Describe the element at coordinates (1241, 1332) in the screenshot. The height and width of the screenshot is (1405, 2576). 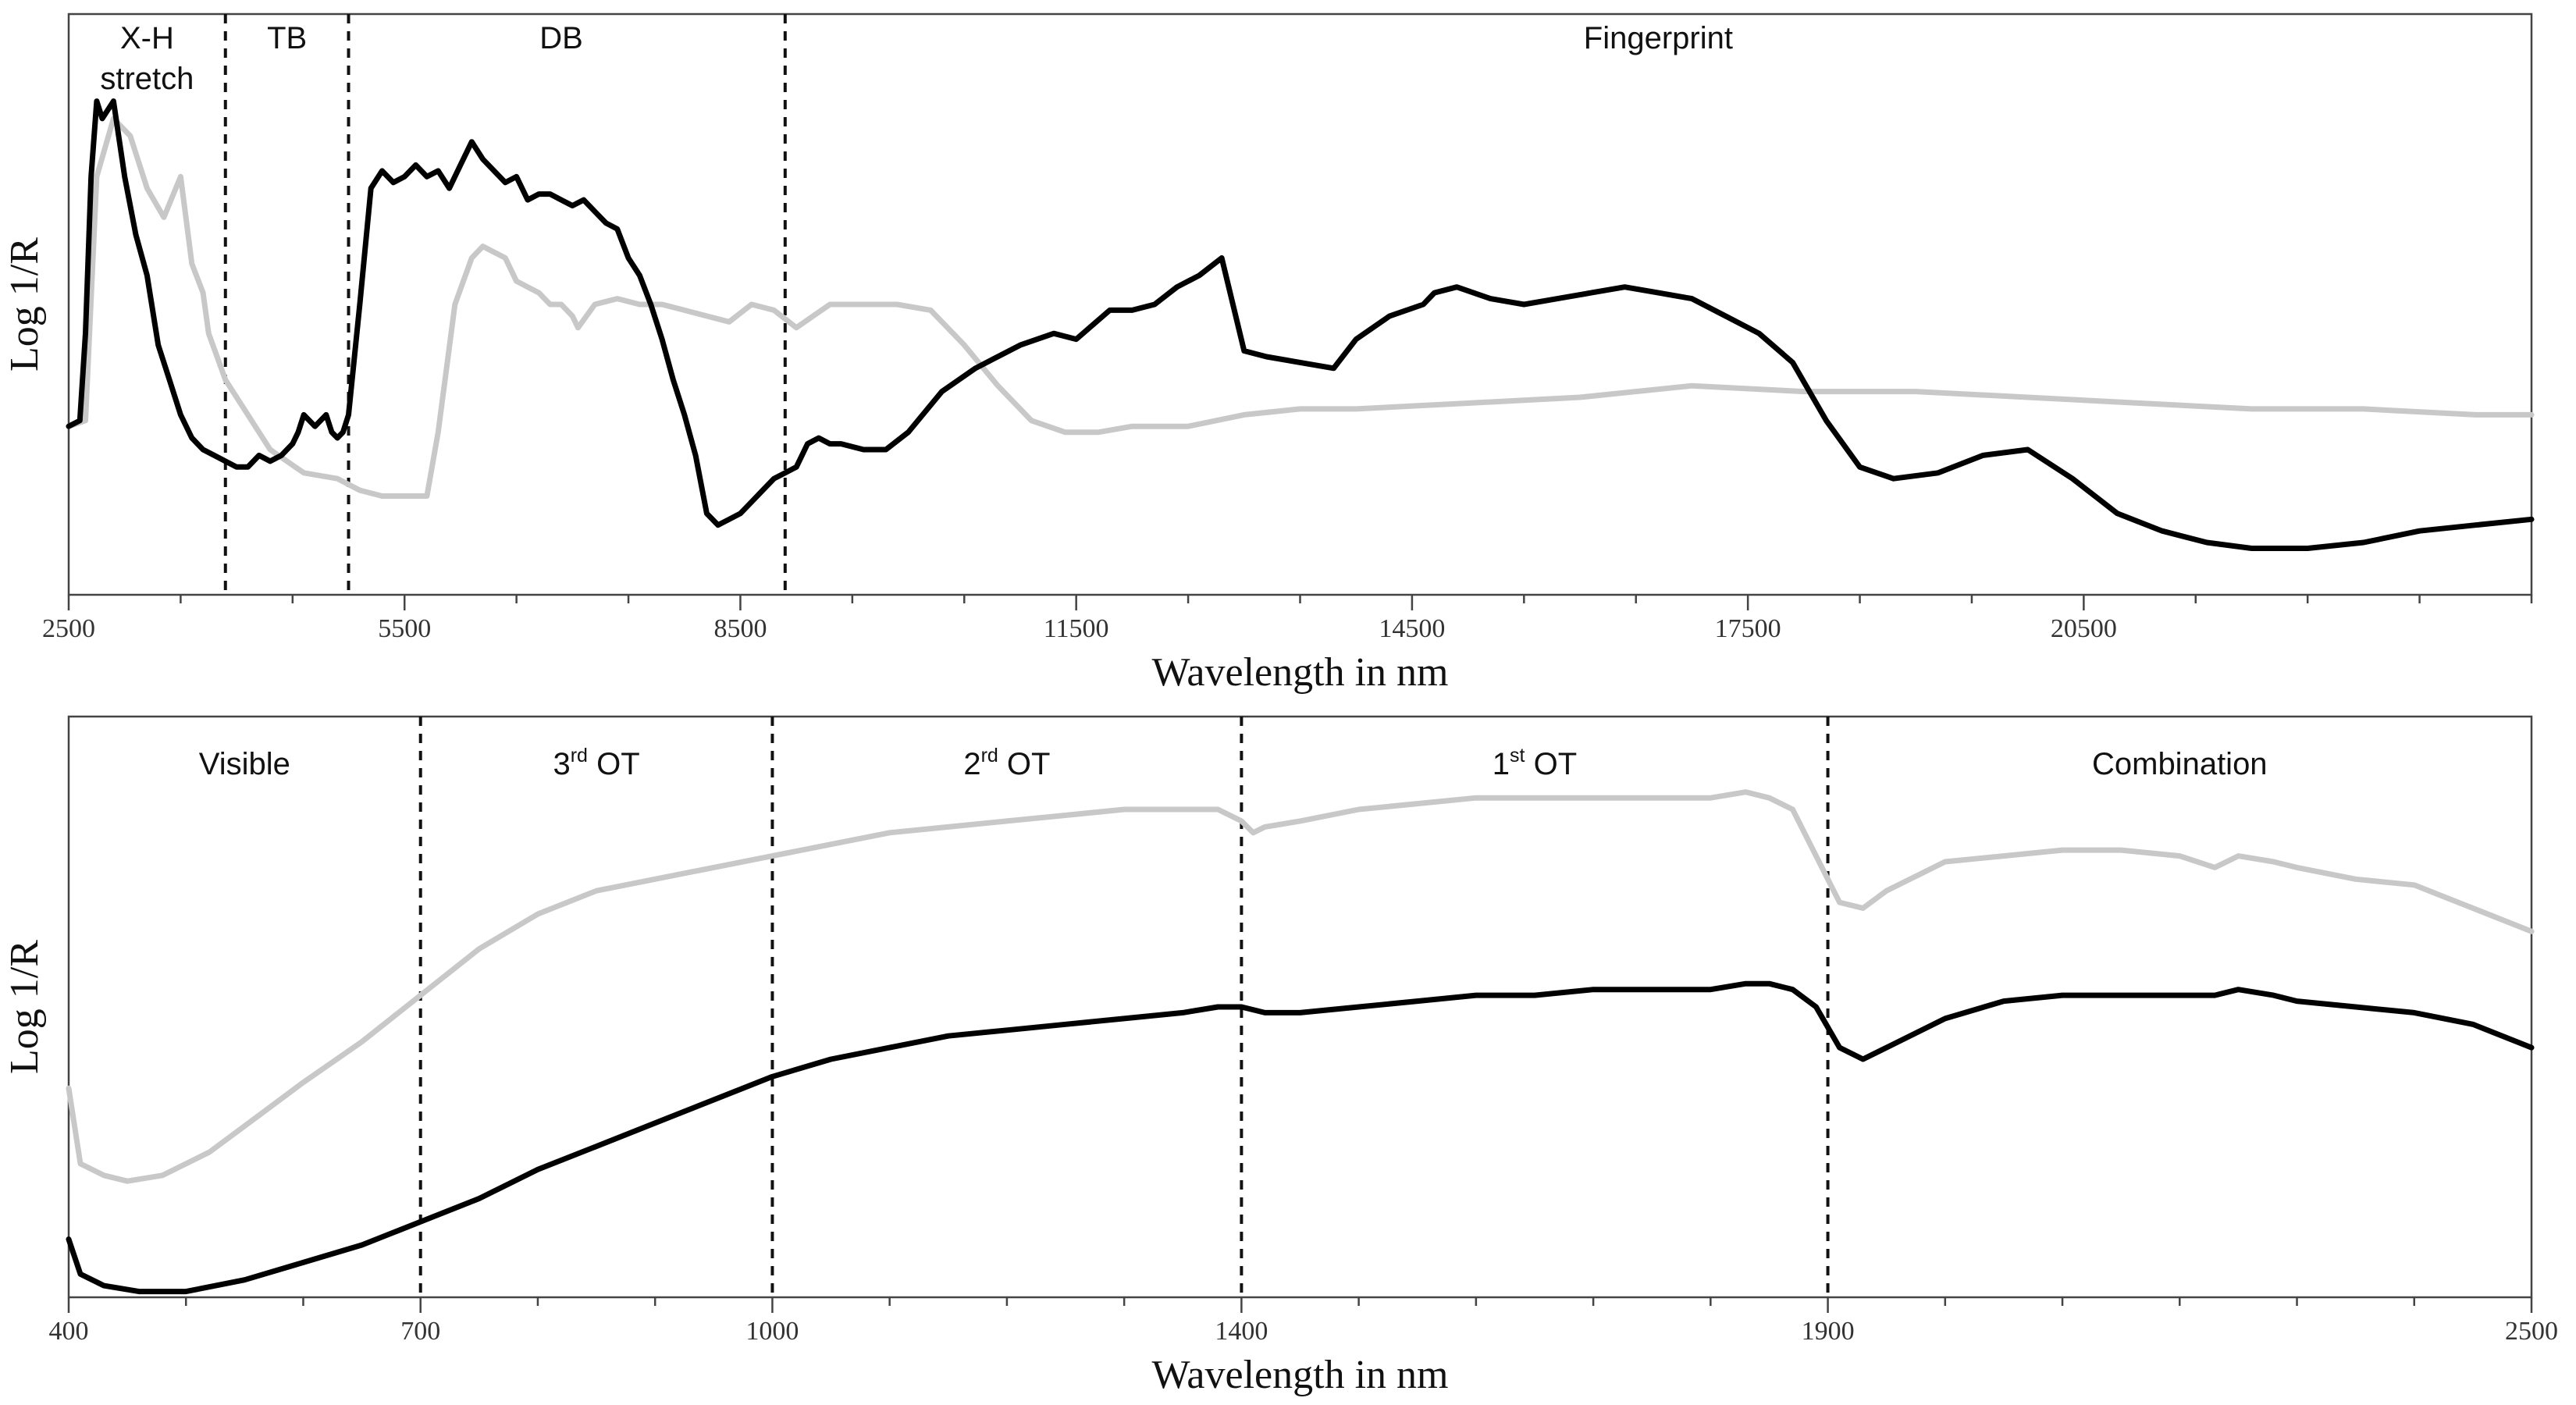
I see `x-tick-label: 1400` at that location.